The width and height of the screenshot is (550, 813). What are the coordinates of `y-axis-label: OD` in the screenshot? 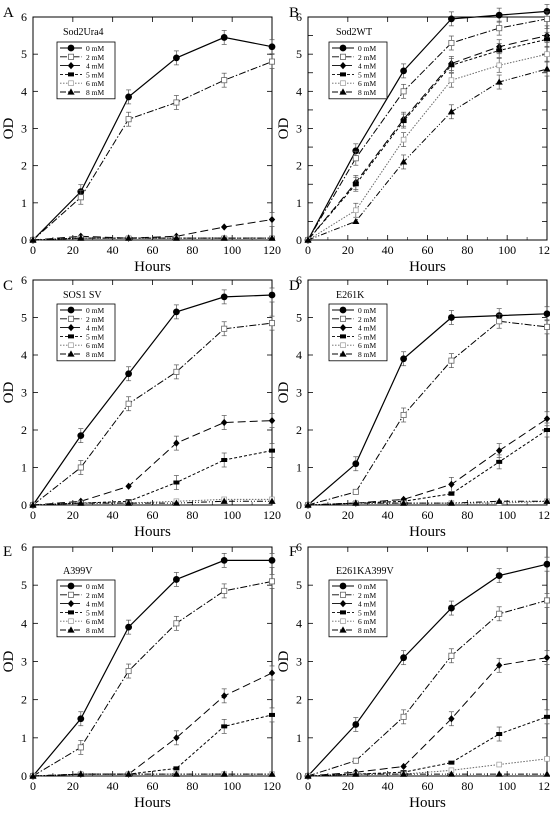 It's located at (9, 662).